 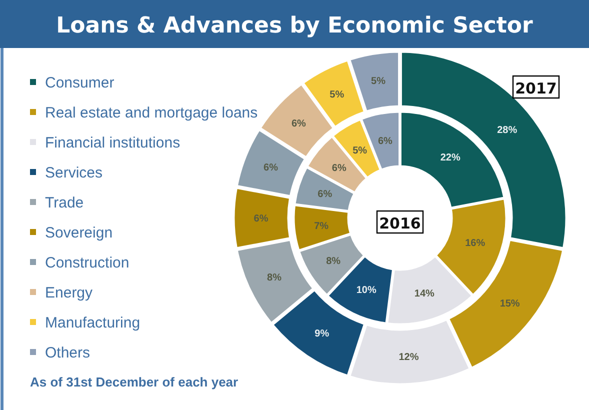 I want to click on data-label: 12%, so click(x=408, y=358).